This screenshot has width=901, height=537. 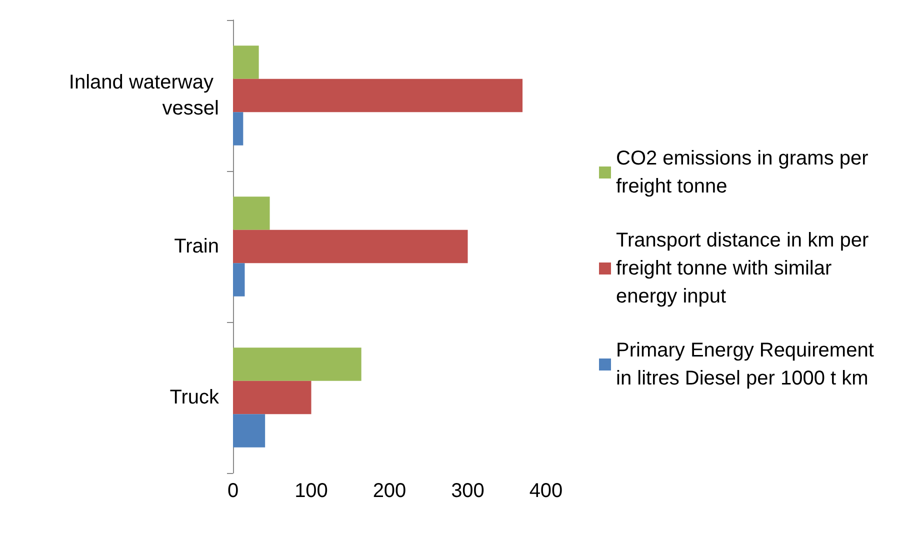 I want to click on x-tick-label: 400, so click(x=546, y=491).